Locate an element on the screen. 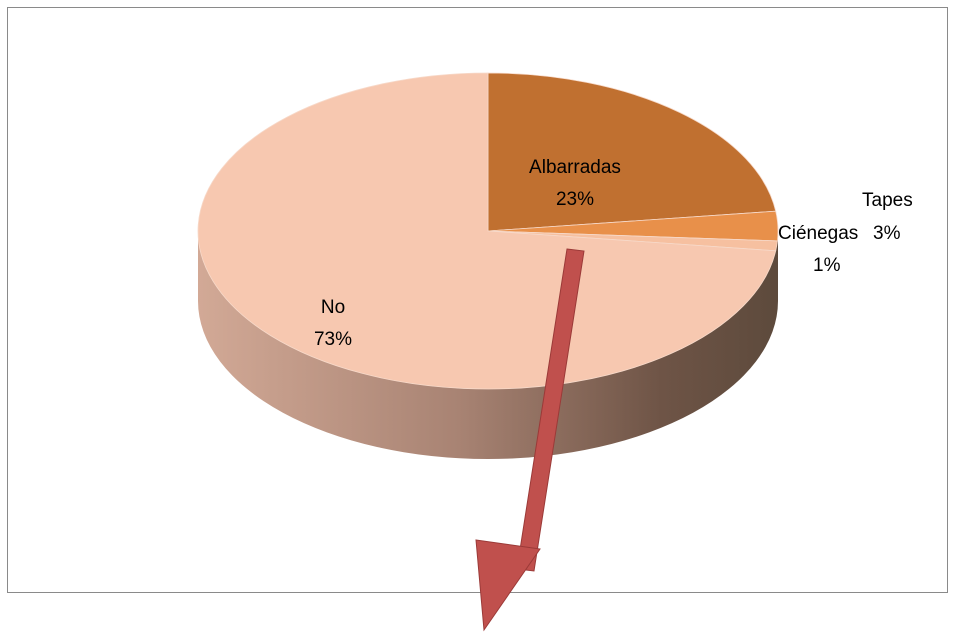 The width and height of the screenshot is (955, 635). label-cienegas-value: 3% is located at coordinates (887, 233).